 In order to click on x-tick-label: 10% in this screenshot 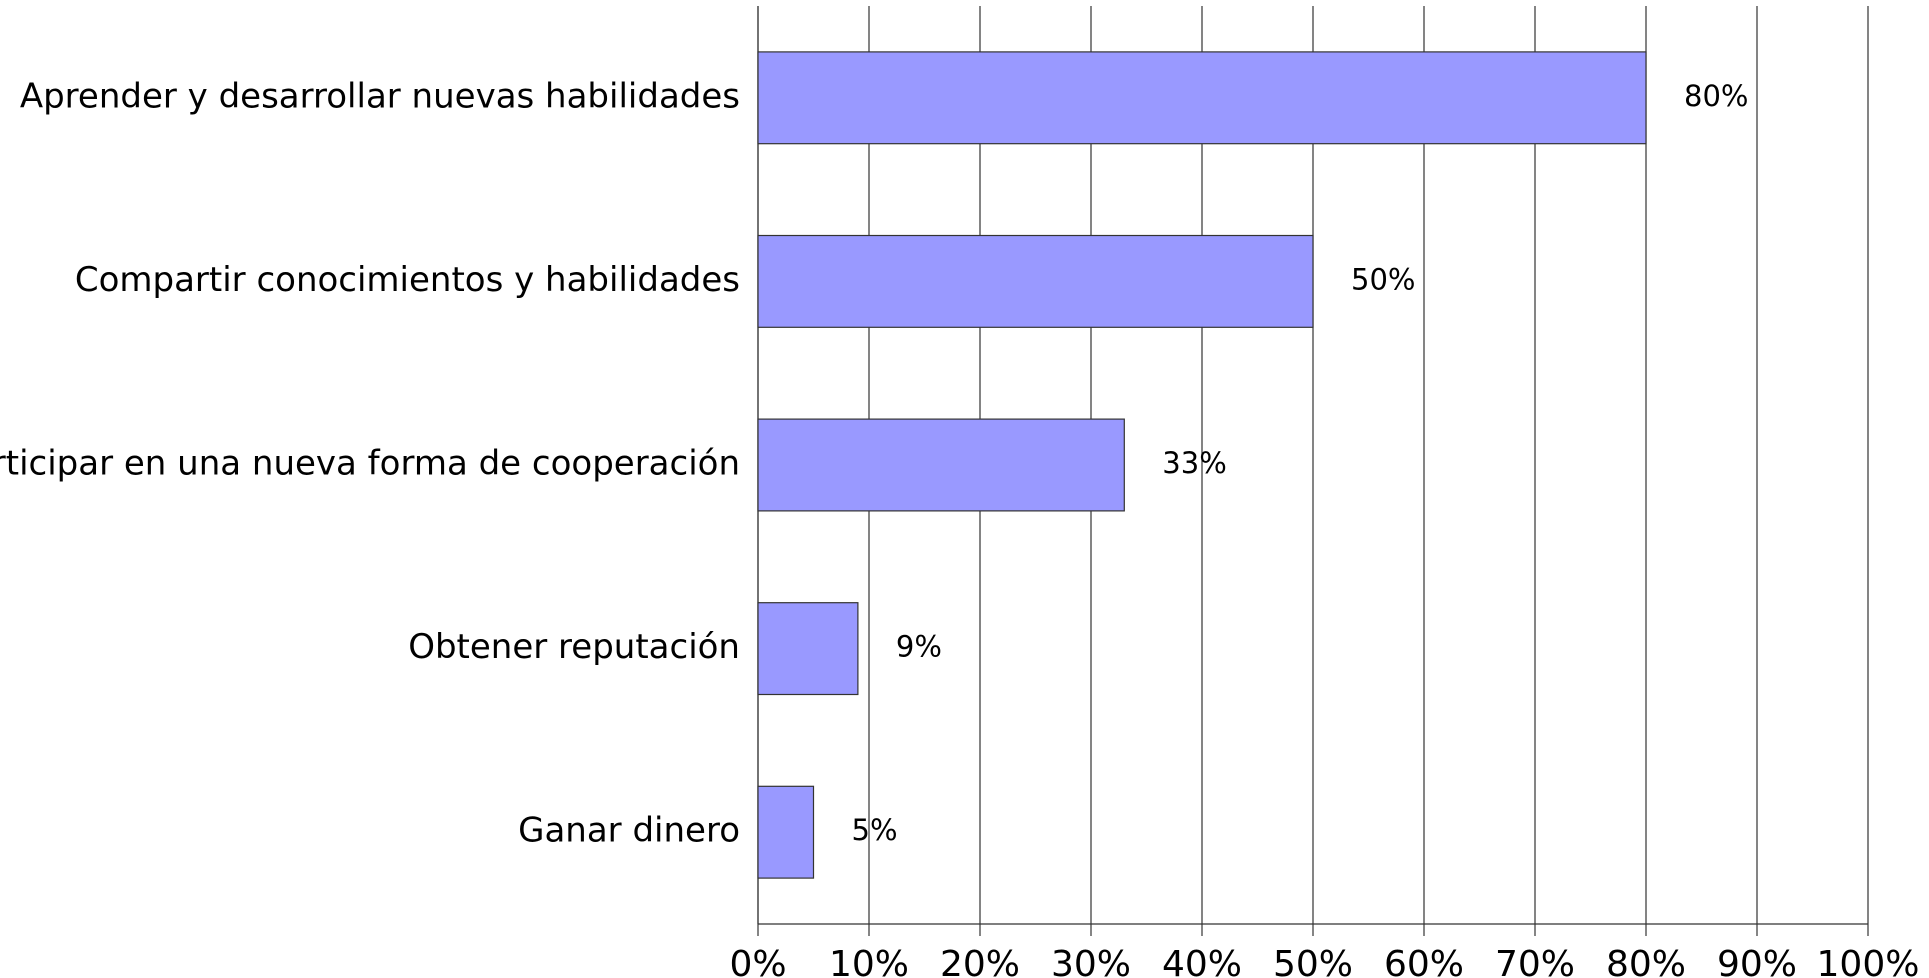, I will do `click(869, 961)`.